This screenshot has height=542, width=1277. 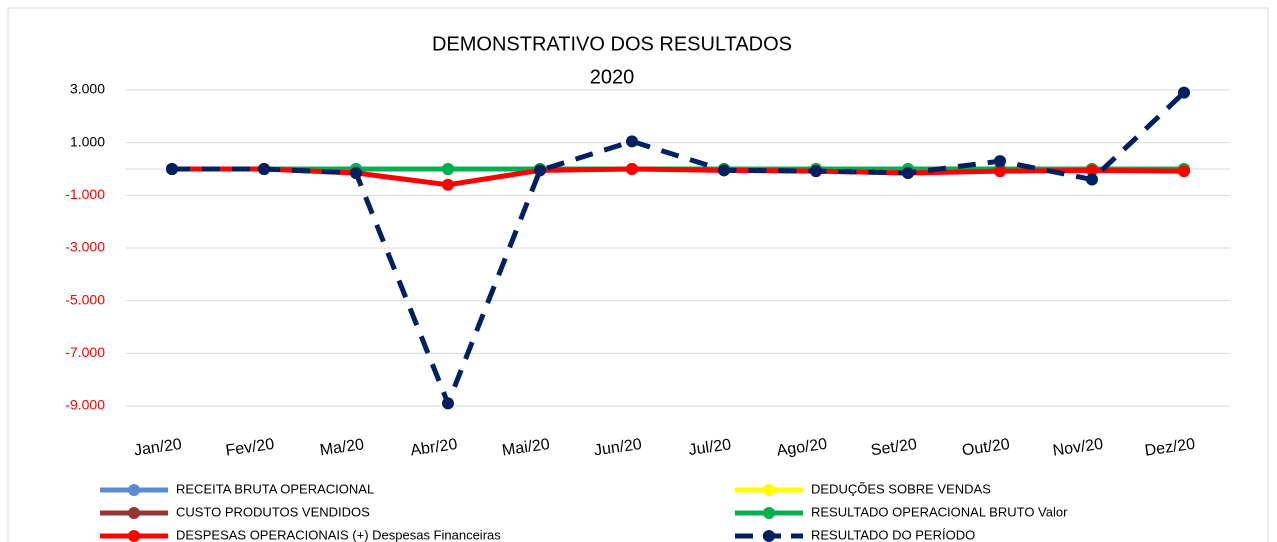 What do you see at coordinates (87, 89) in the screenshot?
I see `y-tick-label: 3.000` at bounding box center [87, 89].